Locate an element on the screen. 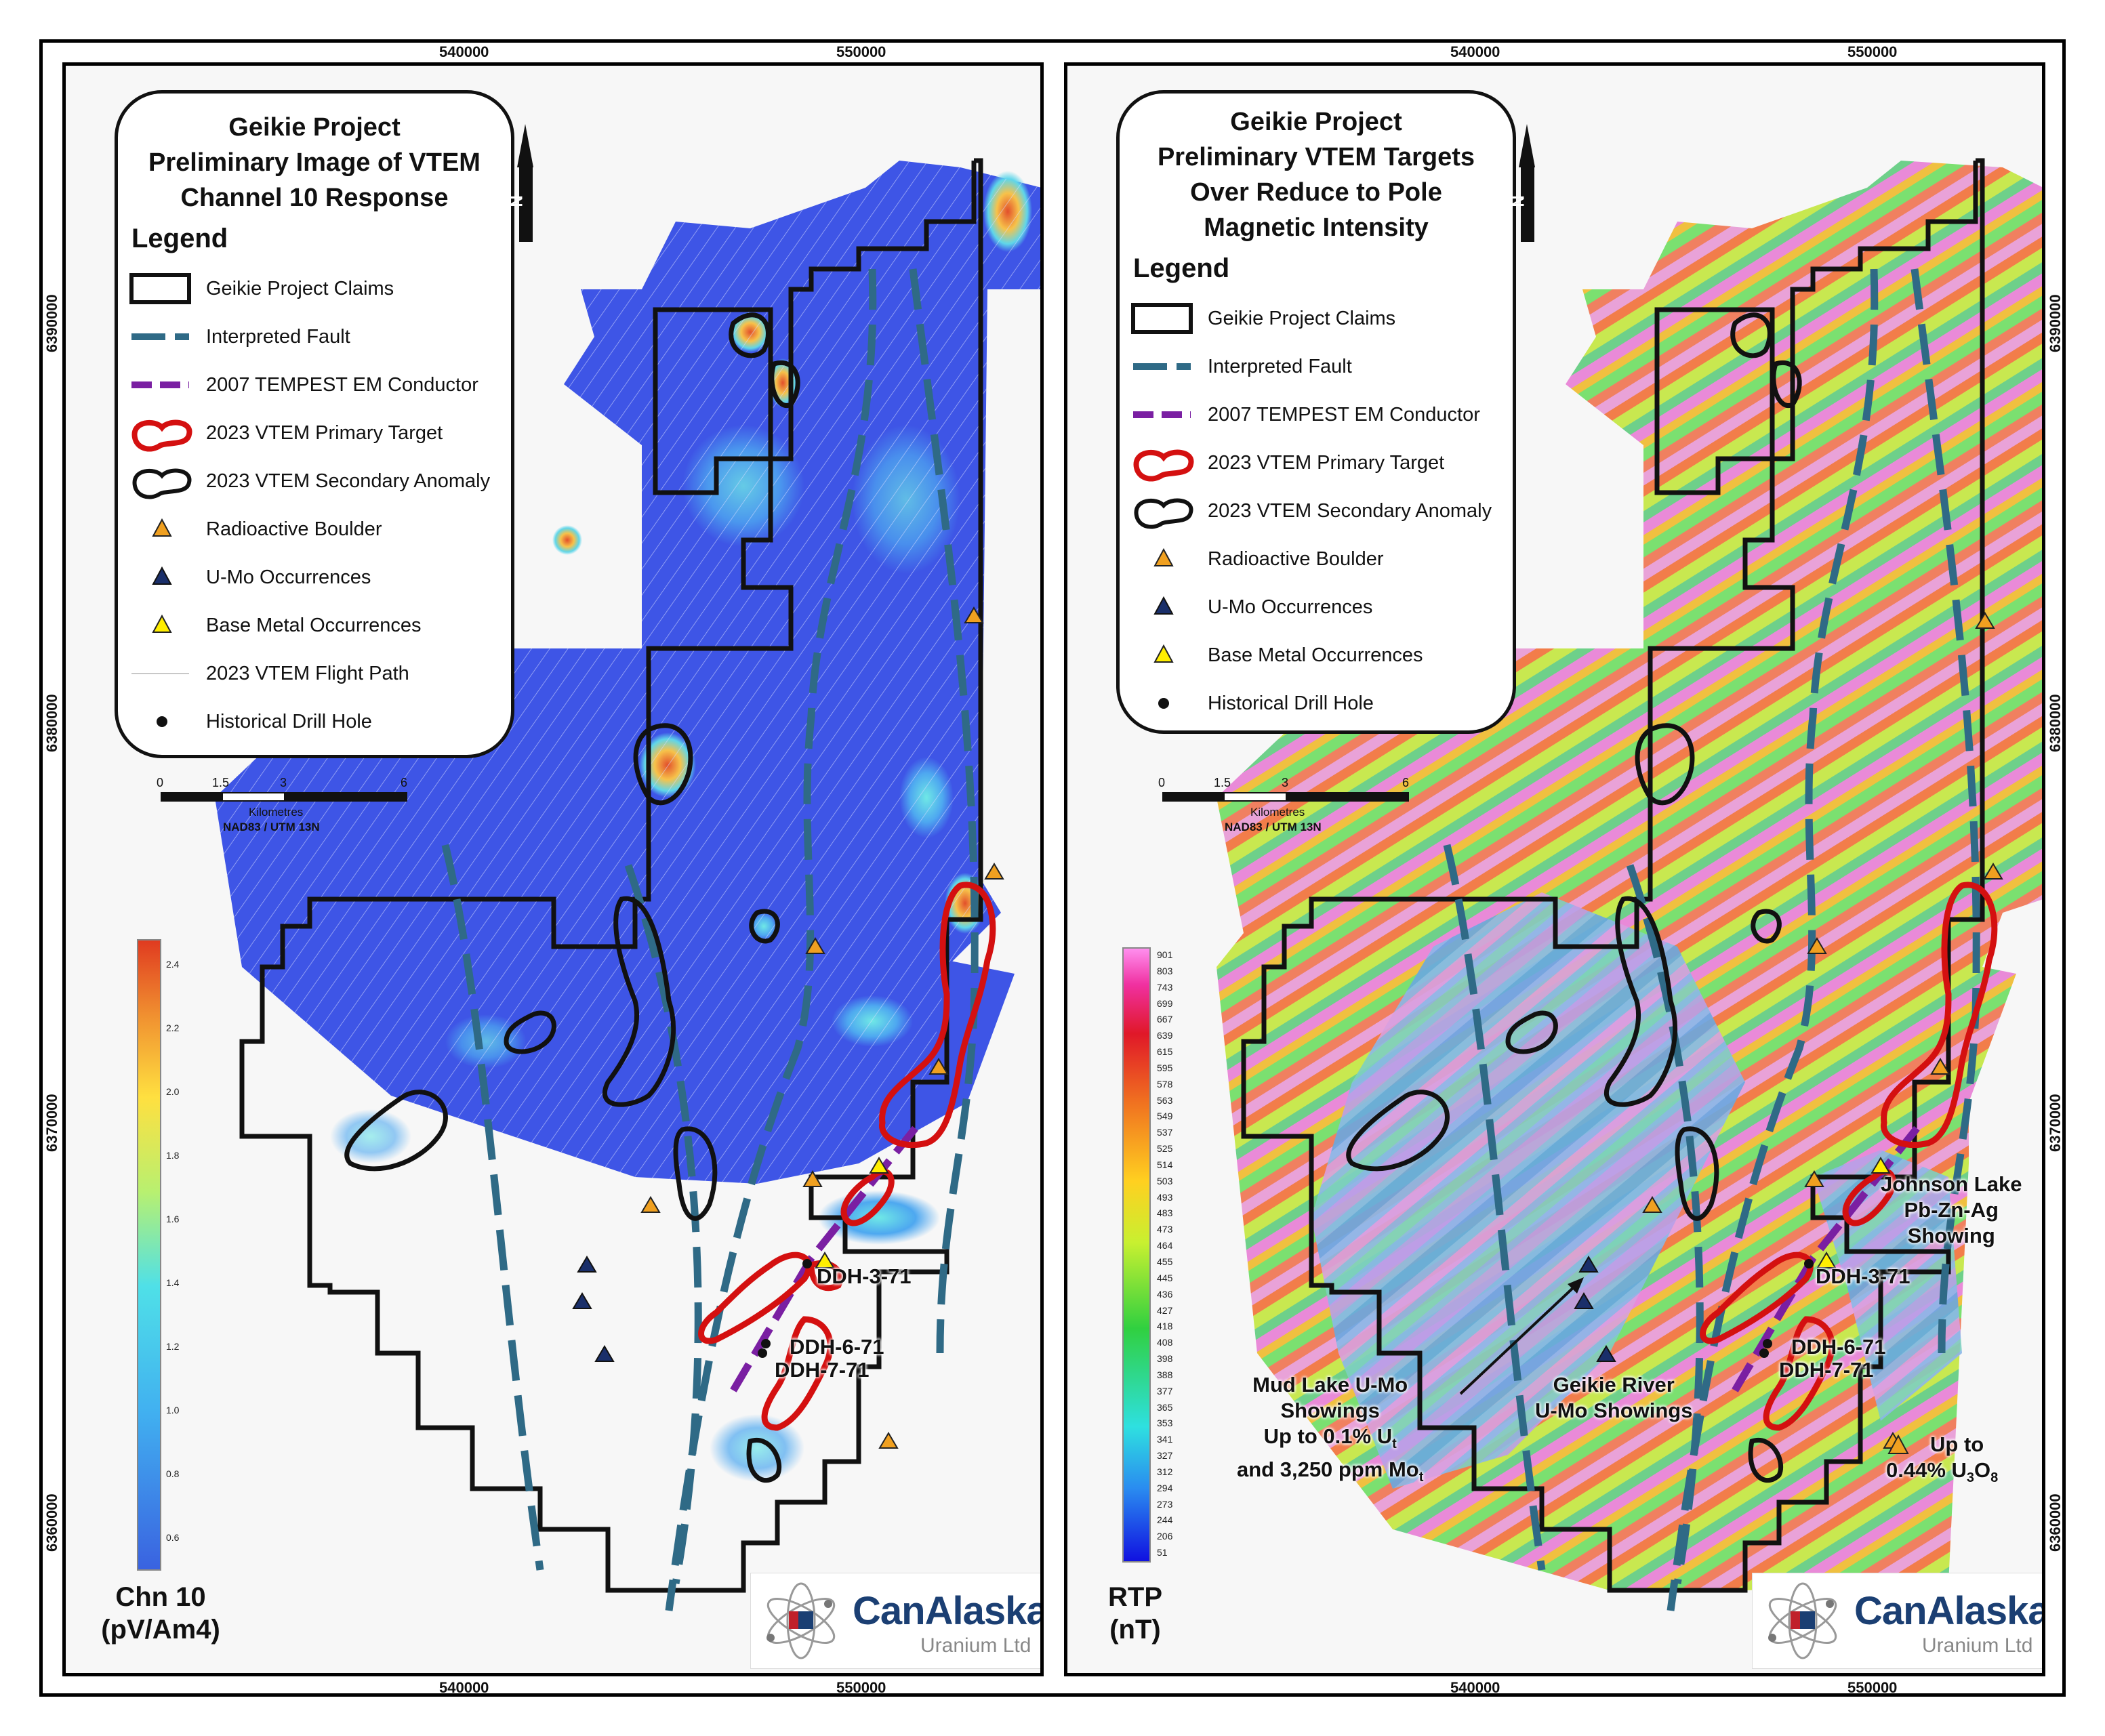 The image size is (2105, 1736). map-title: Channel 10 Response is located at coordinates (314, 198).